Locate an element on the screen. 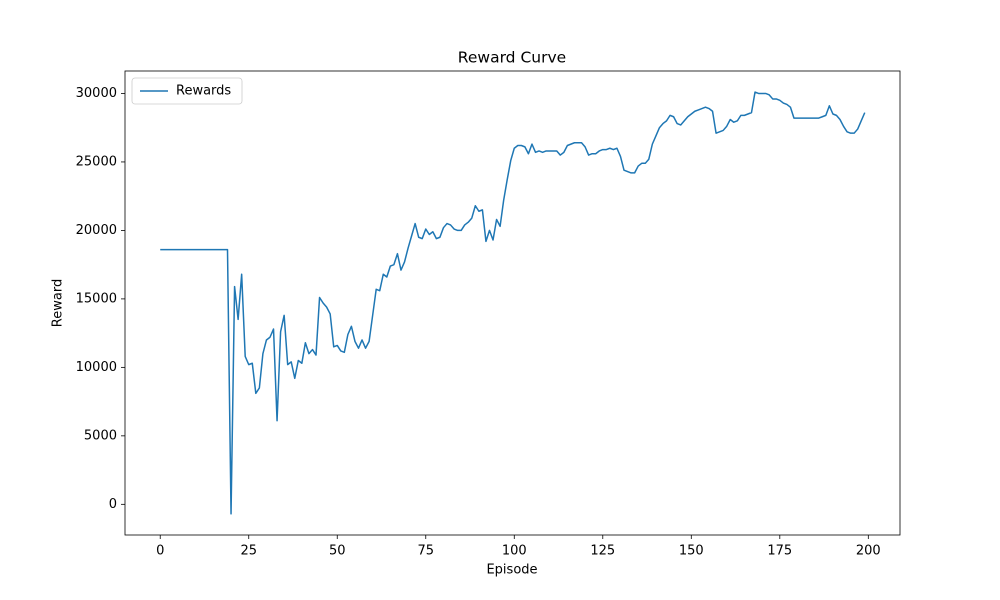 The height and width of the screenshot is (600, 1000). y-tick-label: 20000 is located at coordinates (96, 230).